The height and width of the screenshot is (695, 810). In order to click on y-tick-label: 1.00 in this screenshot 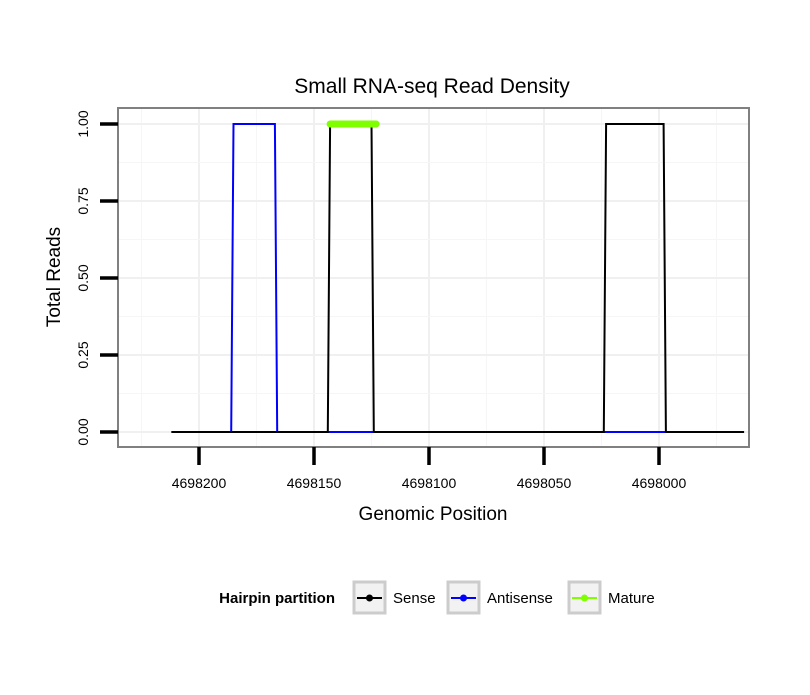, I will do `click(83, 123)`.